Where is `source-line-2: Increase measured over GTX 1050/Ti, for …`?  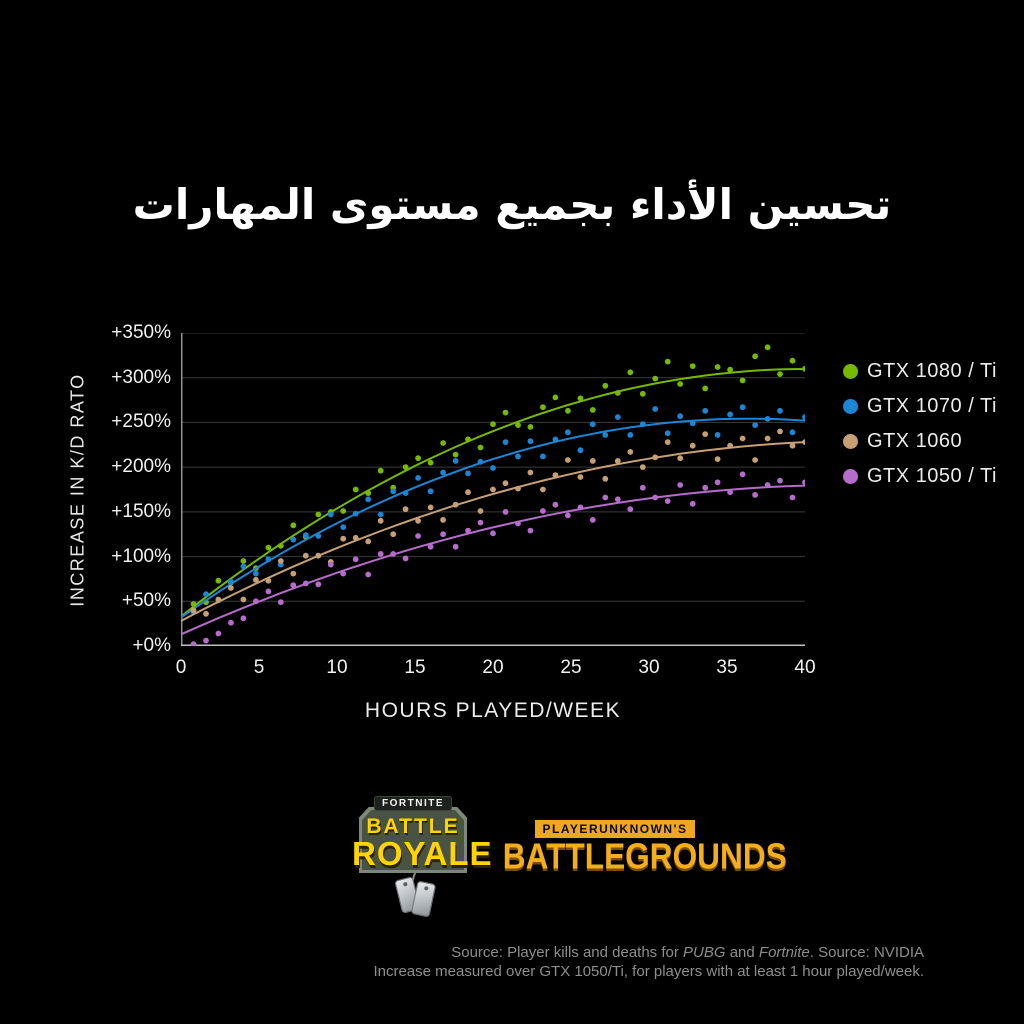 source-line-2: Increase measured over GTX 1050/Ti, for … is located at coordinates (648, 971).